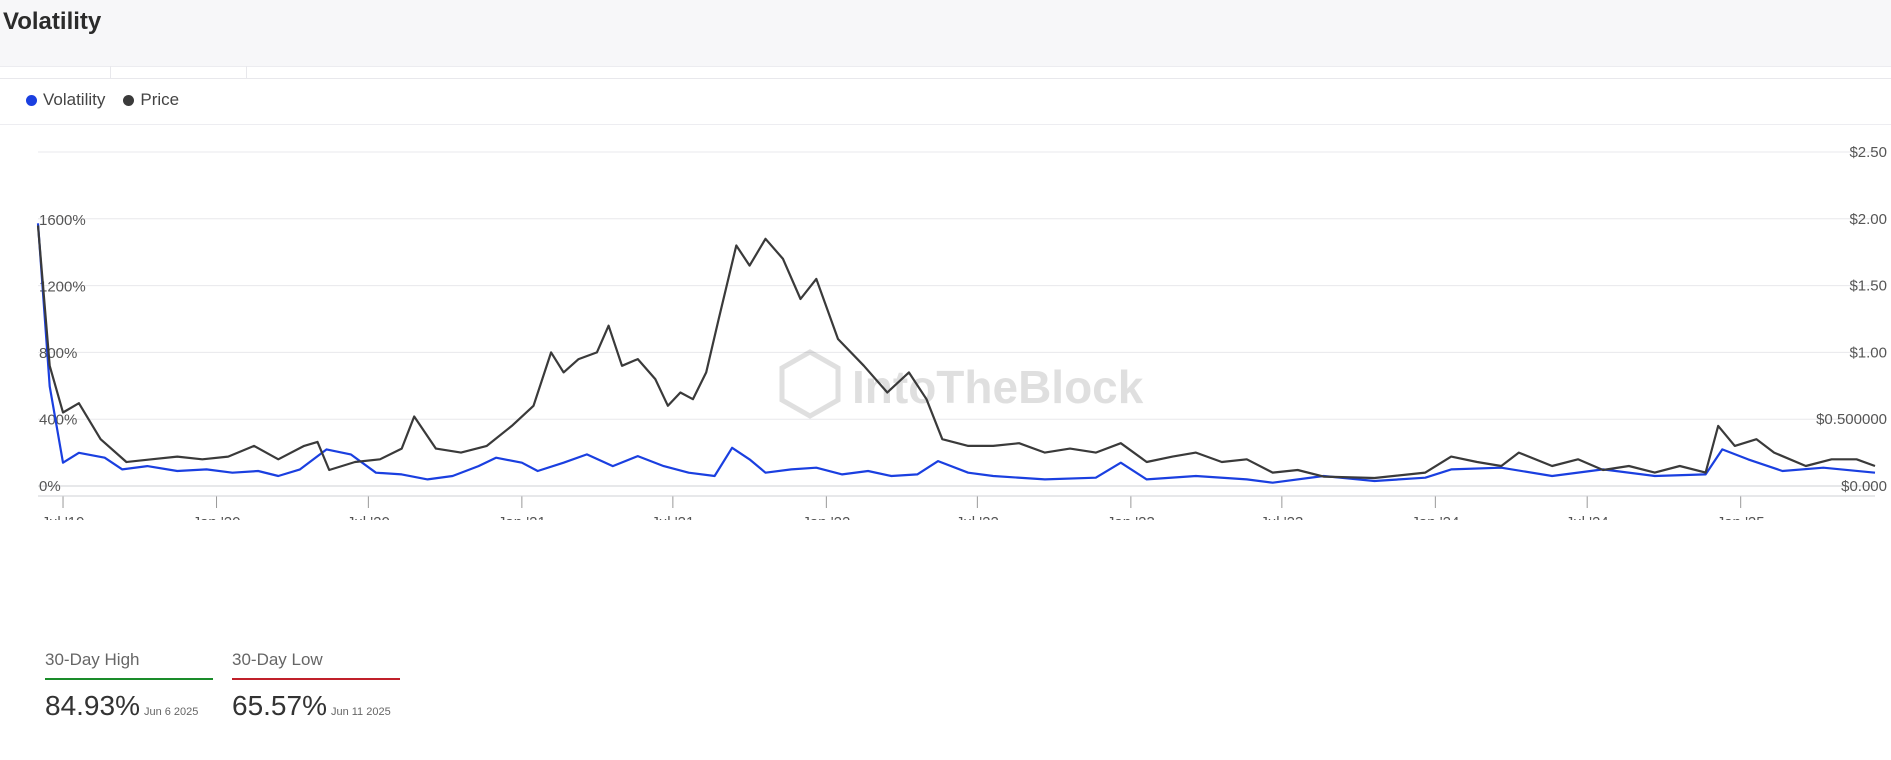 The width and height of the screenshot is (1891, 760). I want to click on page-header: Volatility, so click(945, 33).